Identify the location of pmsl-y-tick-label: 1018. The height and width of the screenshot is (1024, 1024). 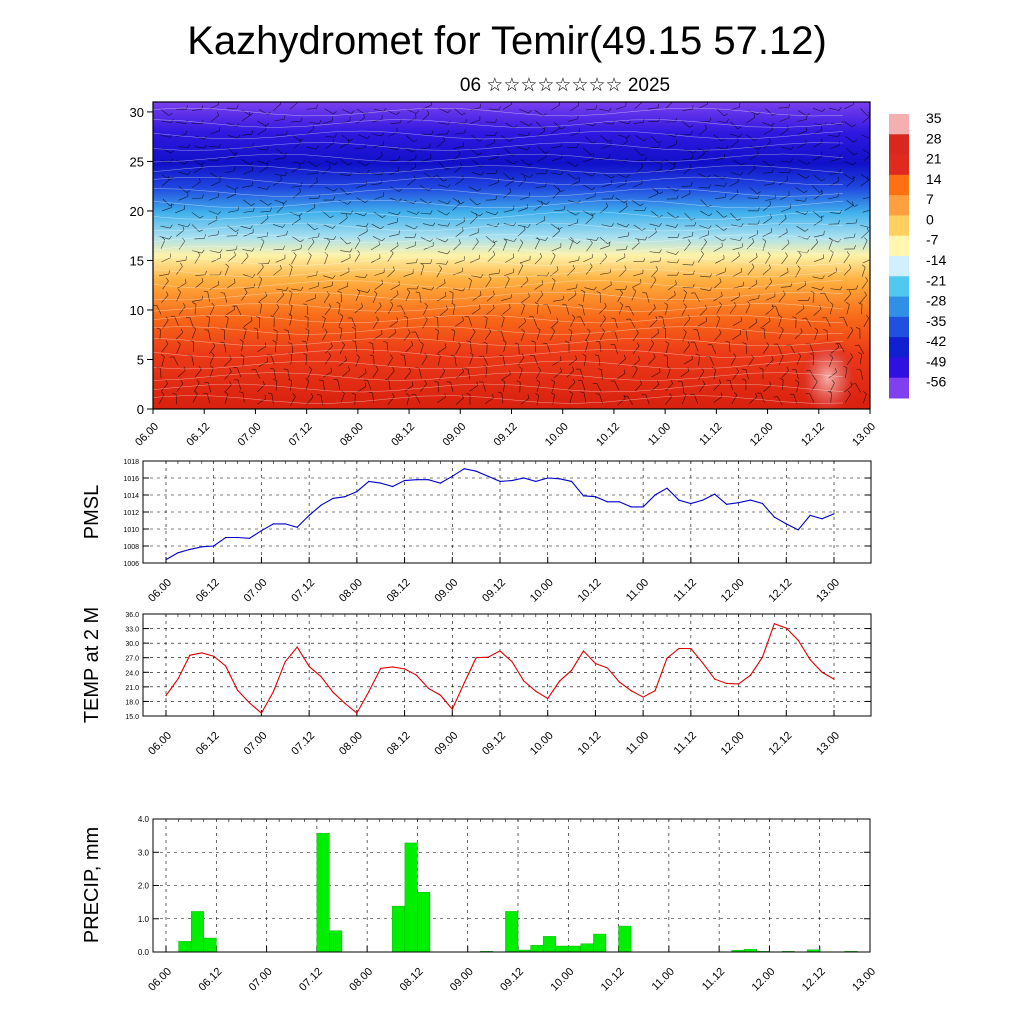
(131, 462).